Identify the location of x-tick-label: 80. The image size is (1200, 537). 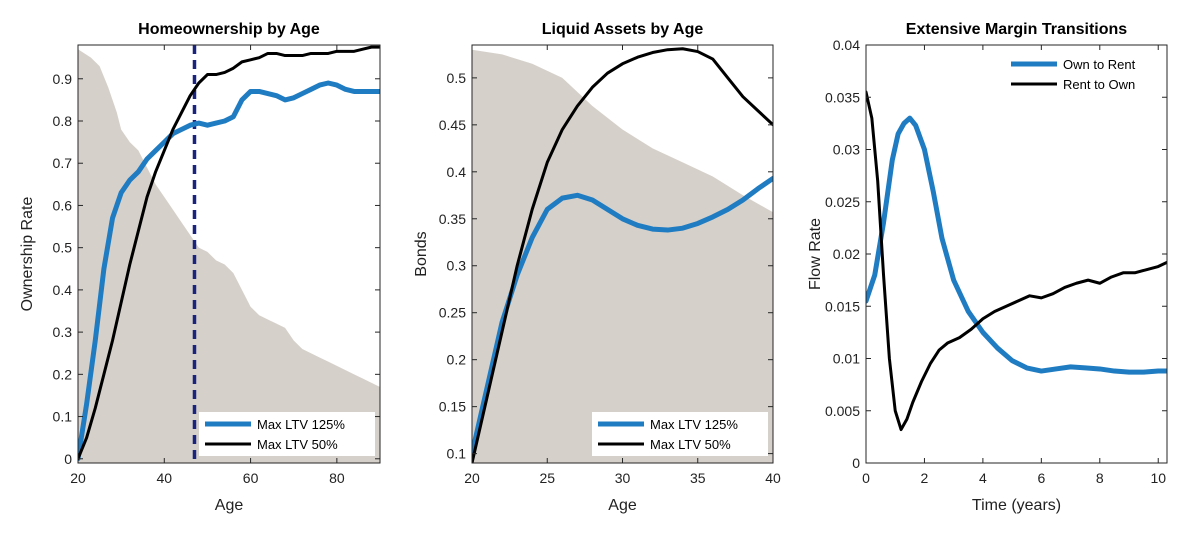
(337, 478).